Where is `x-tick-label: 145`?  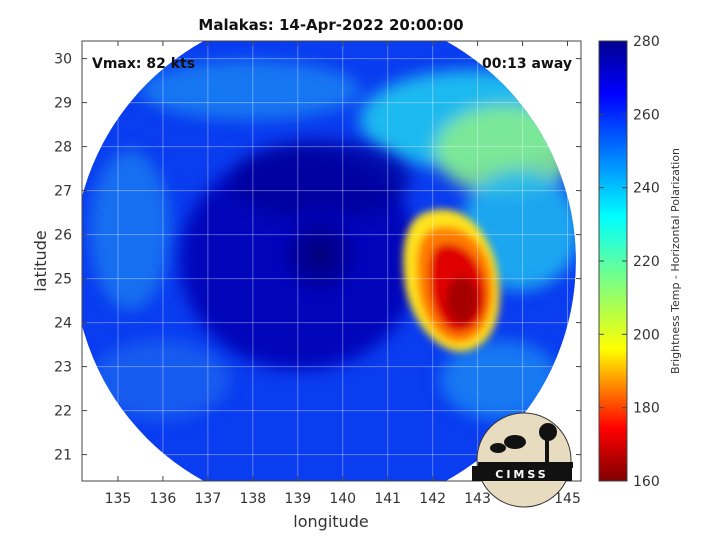 x-tick-label: 145 is located at coordinates (567, 499).